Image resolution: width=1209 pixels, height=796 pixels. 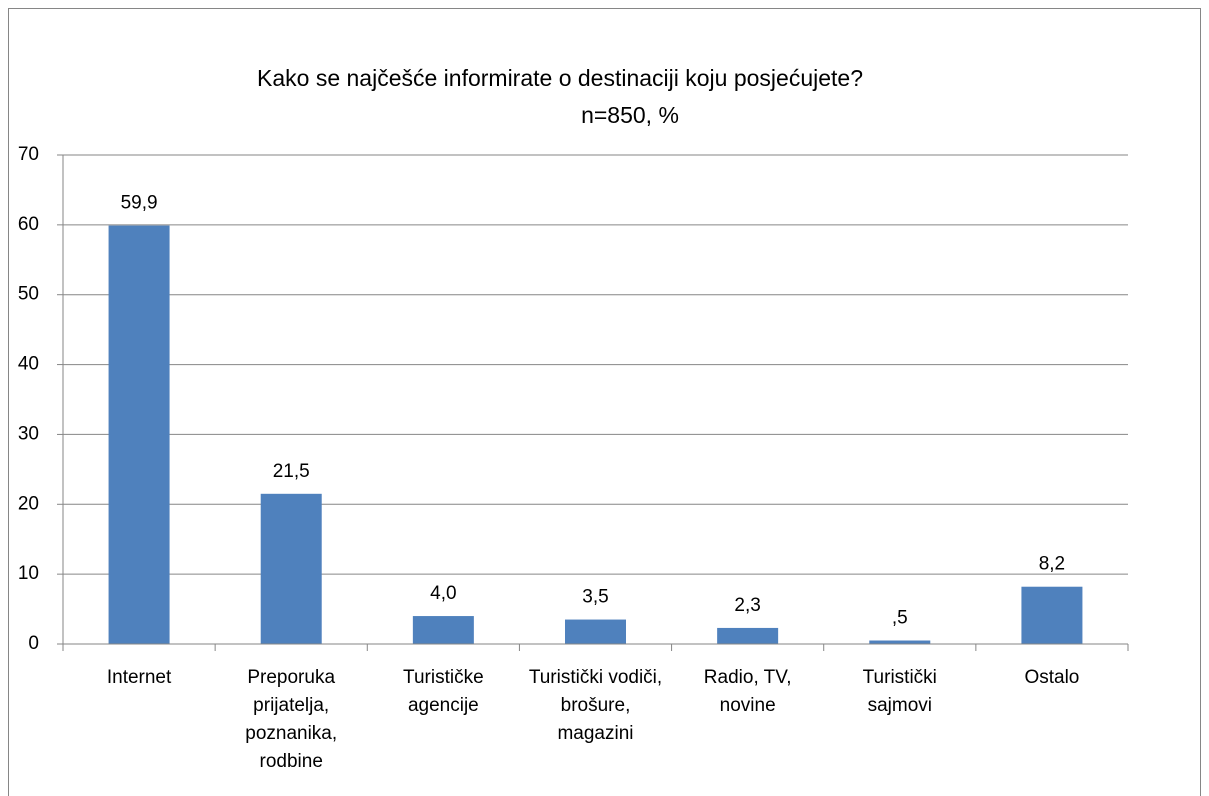 I want to click on x-tick-label: Ostalo, so click(x=1052, y=677).